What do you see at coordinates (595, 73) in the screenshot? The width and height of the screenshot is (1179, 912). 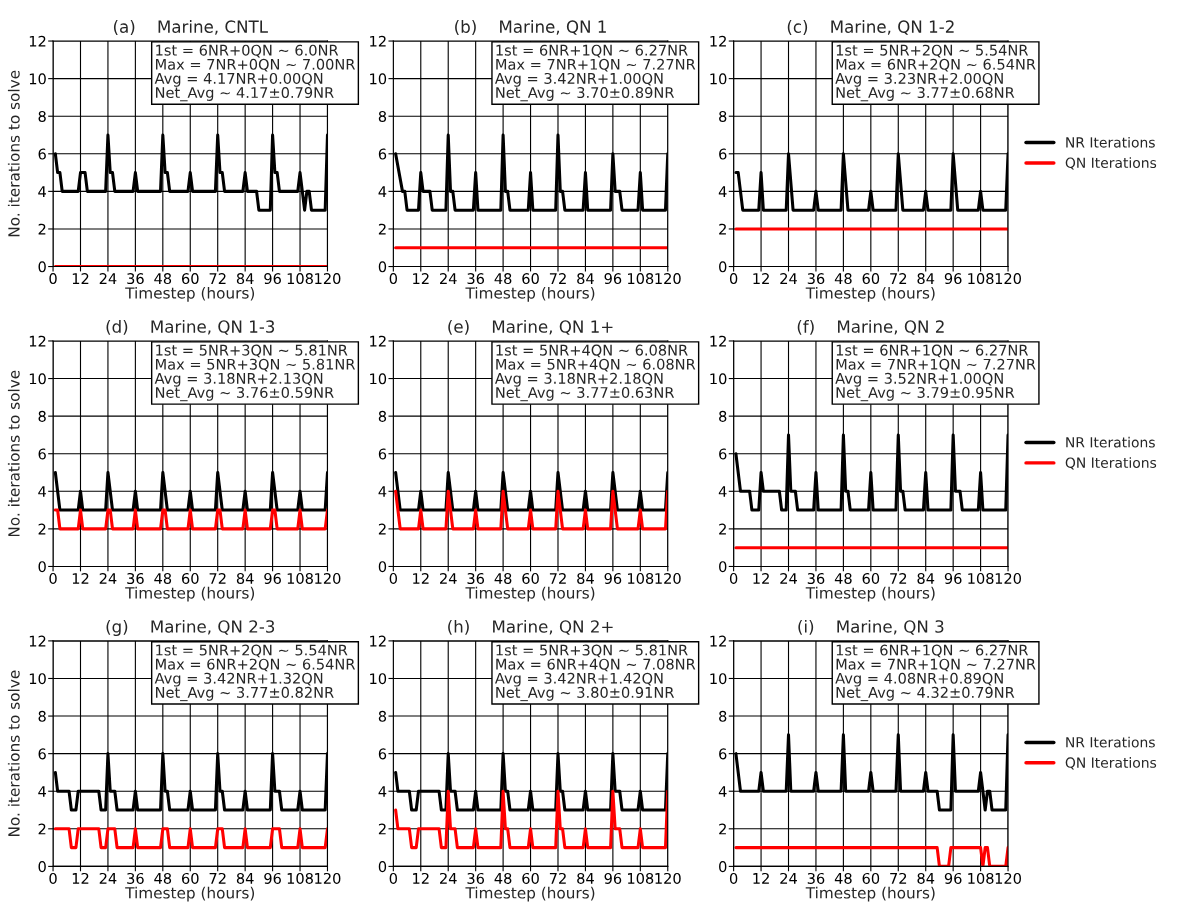 I see `annotation: 1st = 6NR+1QN ~ 6.27NR Max = 7NR+1QN ~ 7.27NR Avg = 3.42NR+1.00QN Net_Avg ~ 3.70±0.89NR` at bounding box center [595, 73].